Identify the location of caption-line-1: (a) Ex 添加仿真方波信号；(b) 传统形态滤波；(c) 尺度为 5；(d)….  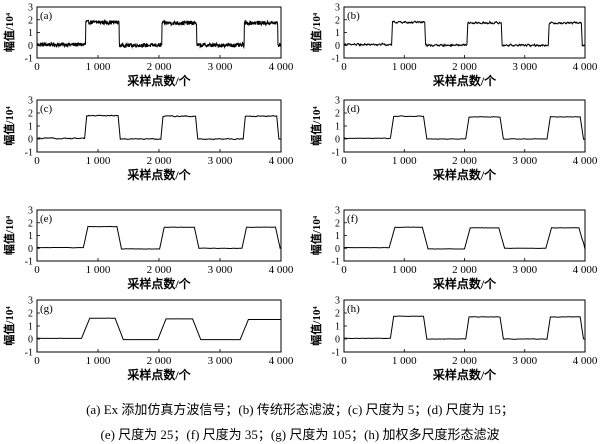
(300, 409).